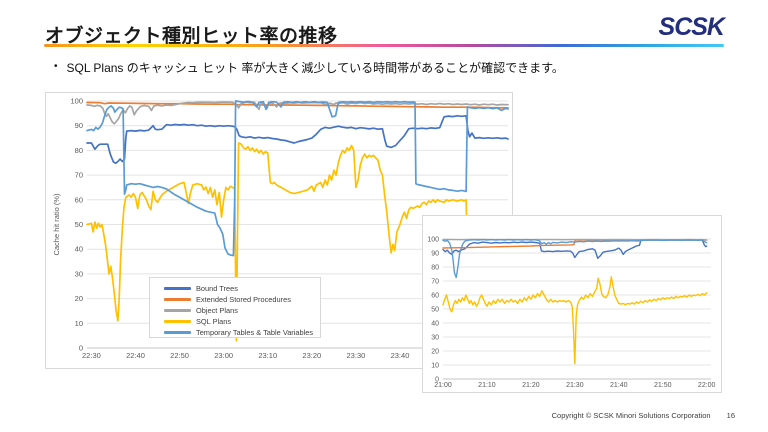 This screenshot has width=768, height=432. I want to click on x-axis: 22:30 22:40 22:50 23:00 23:10 23:20 23:30 23:40, so click(245, 355).